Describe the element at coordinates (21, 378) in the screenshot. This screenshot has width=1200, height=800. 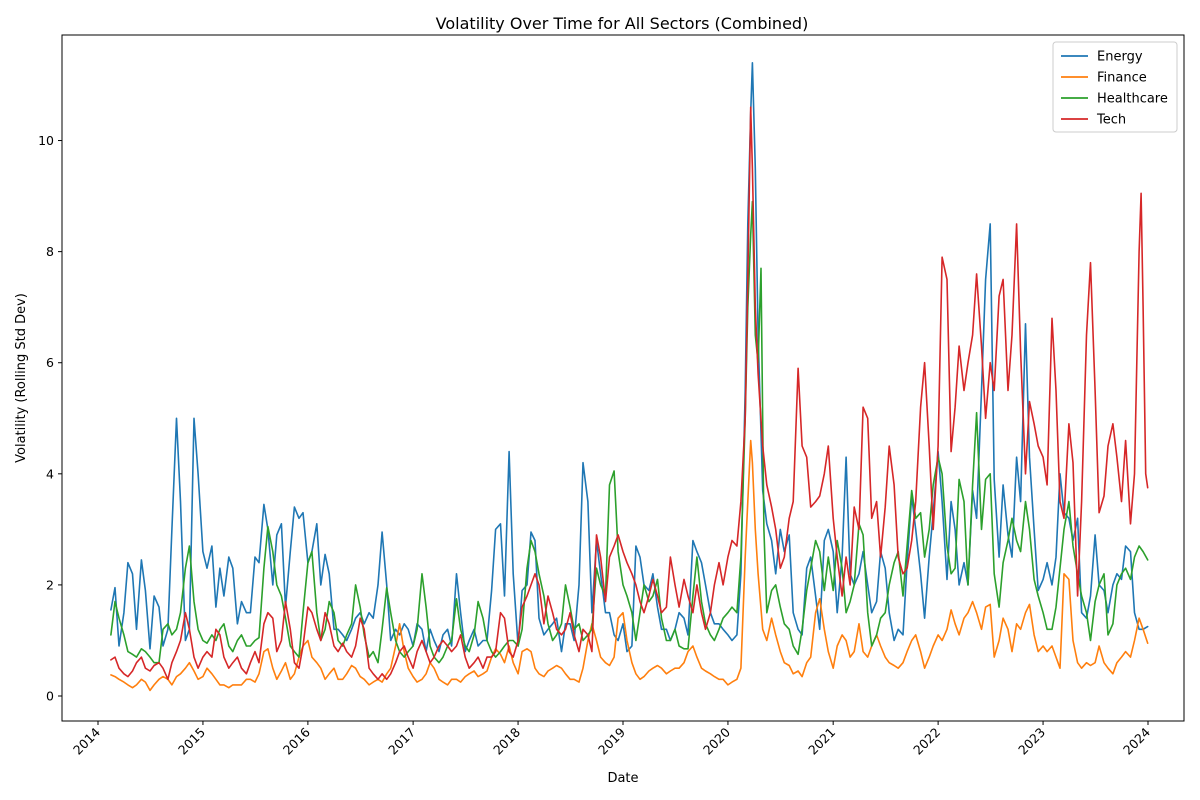
I see `y-axis-title: Volatility (Rolling Std Dev)` at that location.